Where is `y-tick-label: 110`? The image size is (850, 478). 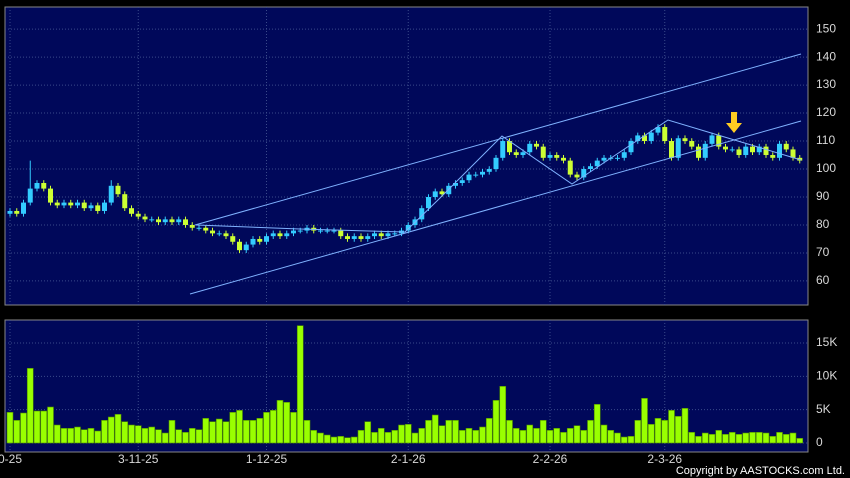 y-tick-label: 110 is located at coordinates (825, 140).